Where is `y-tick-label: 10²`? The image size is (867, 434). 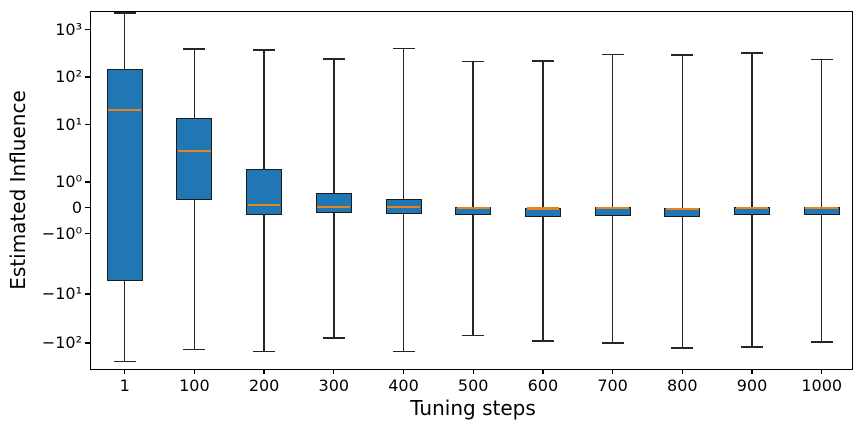
y-tick-label: 10² is located at coordinates (68, 76).